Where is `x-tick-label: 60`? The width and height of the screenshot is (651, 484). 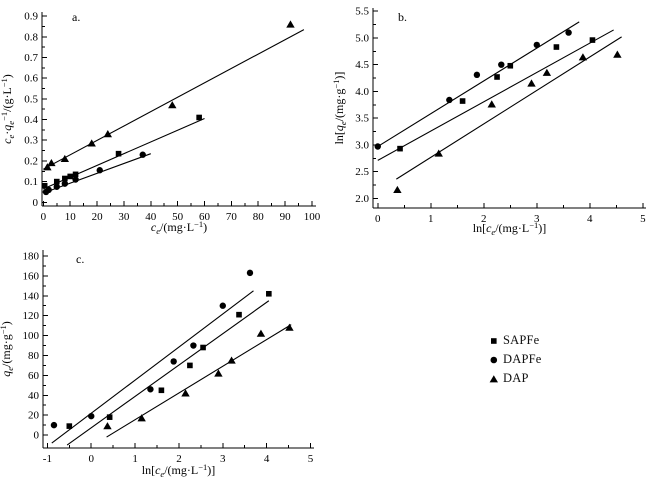
x-tick-label: 60 is located at coordinates (205, 217).